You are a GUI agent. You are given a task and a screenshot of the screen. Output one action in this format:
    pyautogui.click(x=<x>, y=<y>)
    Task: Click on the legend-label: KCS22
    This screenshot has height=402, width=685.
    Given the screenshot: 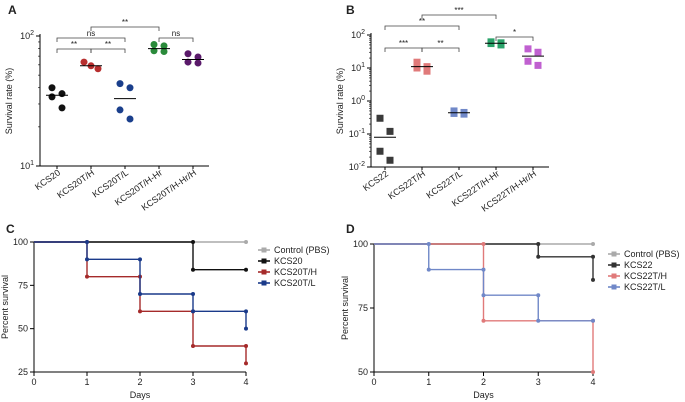 What is the action you would take?
    pyautogui.click(x=638, y=265)
    